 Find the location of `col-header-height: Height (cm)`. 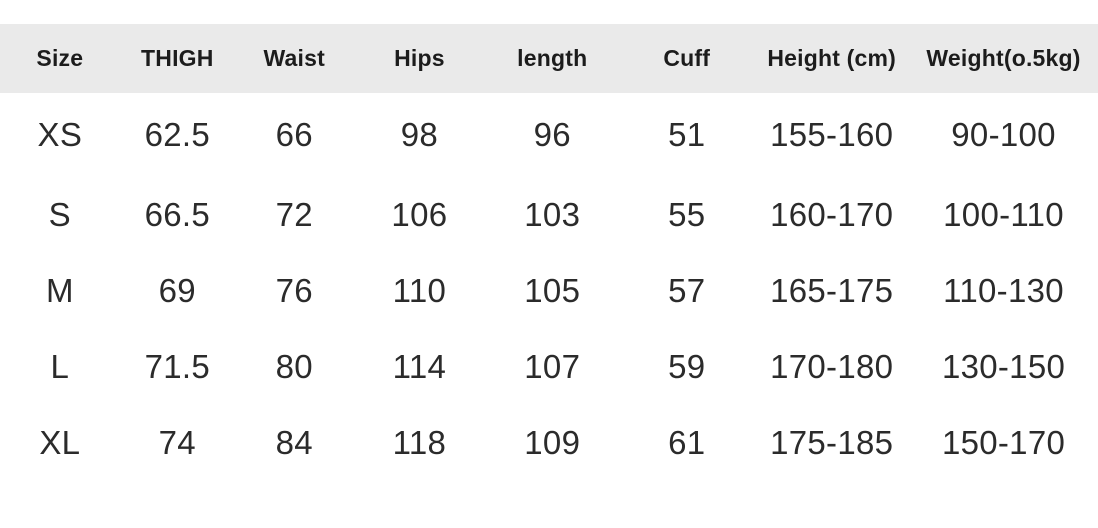

col-header-height: Height (cm) is located at coordinates (832, 58).